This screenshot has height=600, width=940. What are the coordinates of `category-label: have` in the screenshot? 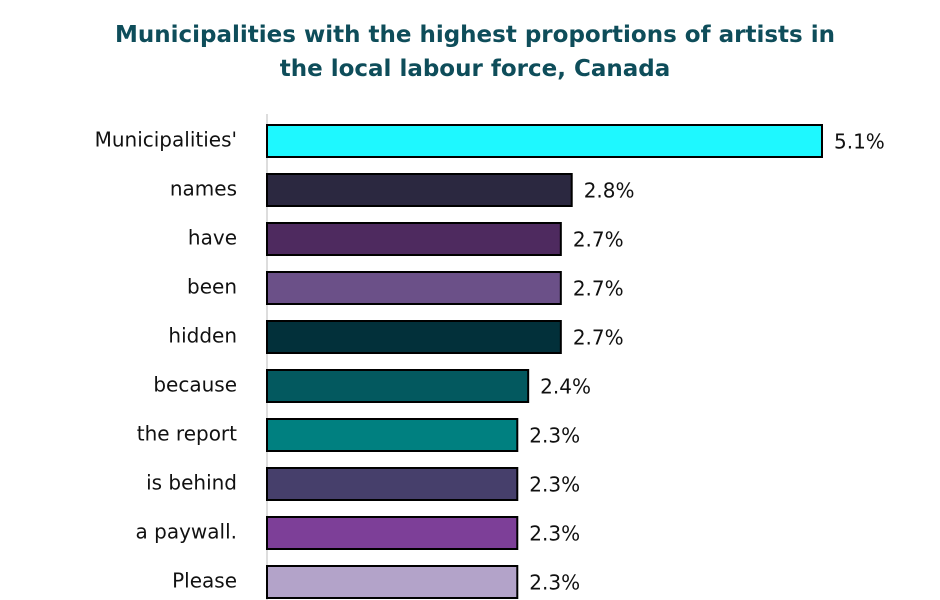 It's located at (212, 238).